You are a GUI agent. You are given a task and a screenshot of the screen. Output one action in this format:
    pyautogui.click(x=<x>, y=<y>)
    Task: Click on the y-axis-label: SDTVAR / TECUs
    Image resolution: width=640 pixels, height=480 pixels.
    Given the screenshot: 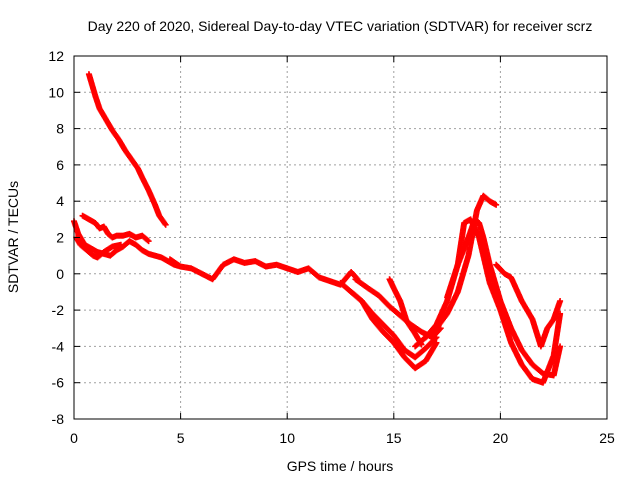 What is the action you would take?
    pyautogui.click(x=13, y=237)
    